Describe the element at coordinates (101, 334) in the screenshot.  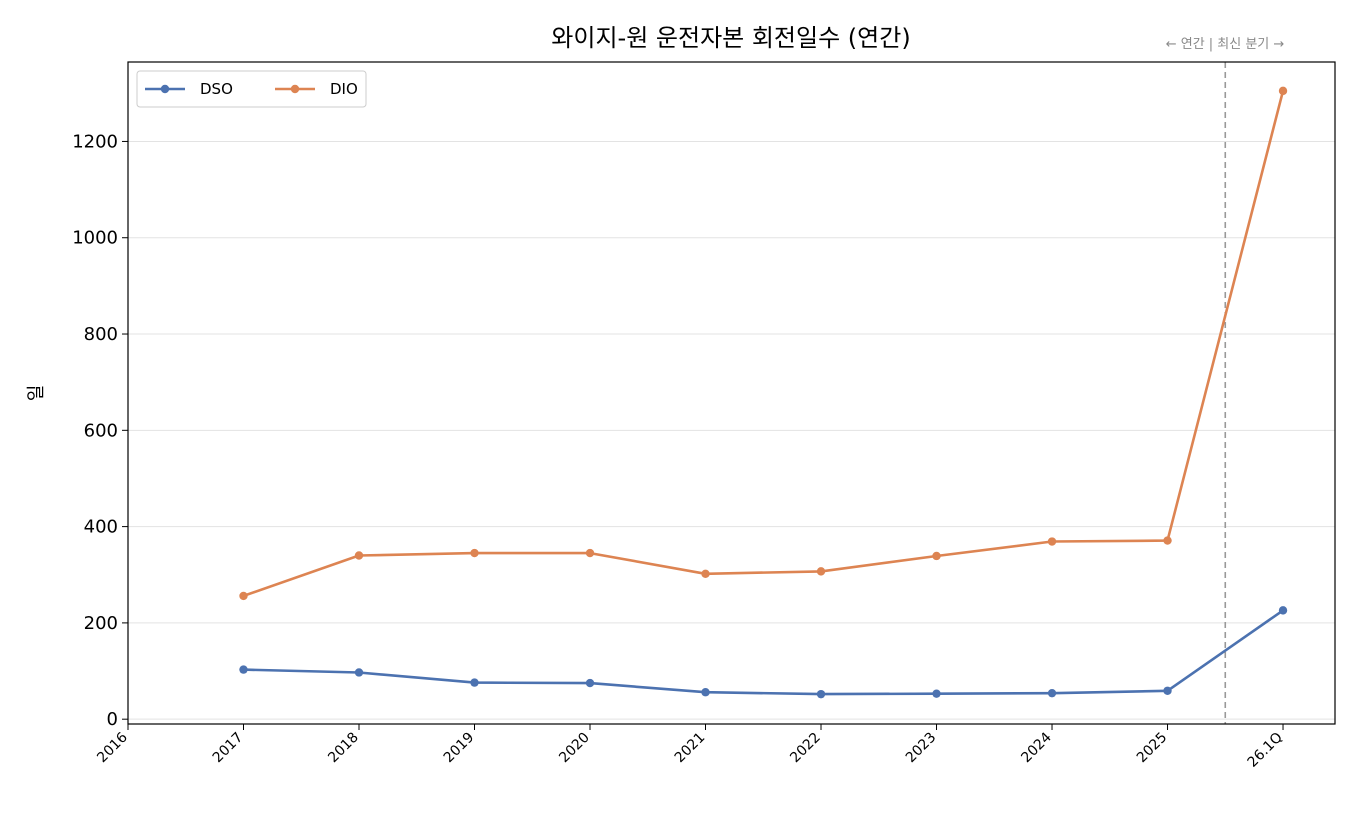
I see `y-tick-label: 800` at that location.